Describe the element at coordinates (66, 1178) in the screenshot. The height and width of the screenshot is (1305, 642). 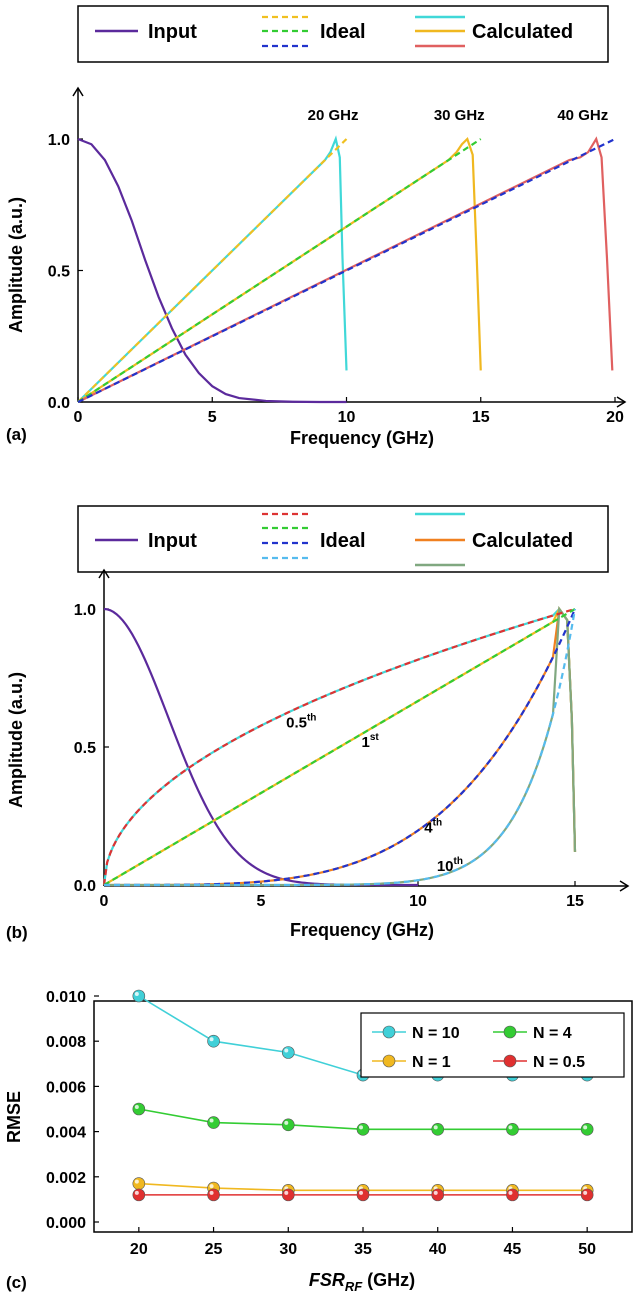
I see `y-tick-label: 0.002` at that location.